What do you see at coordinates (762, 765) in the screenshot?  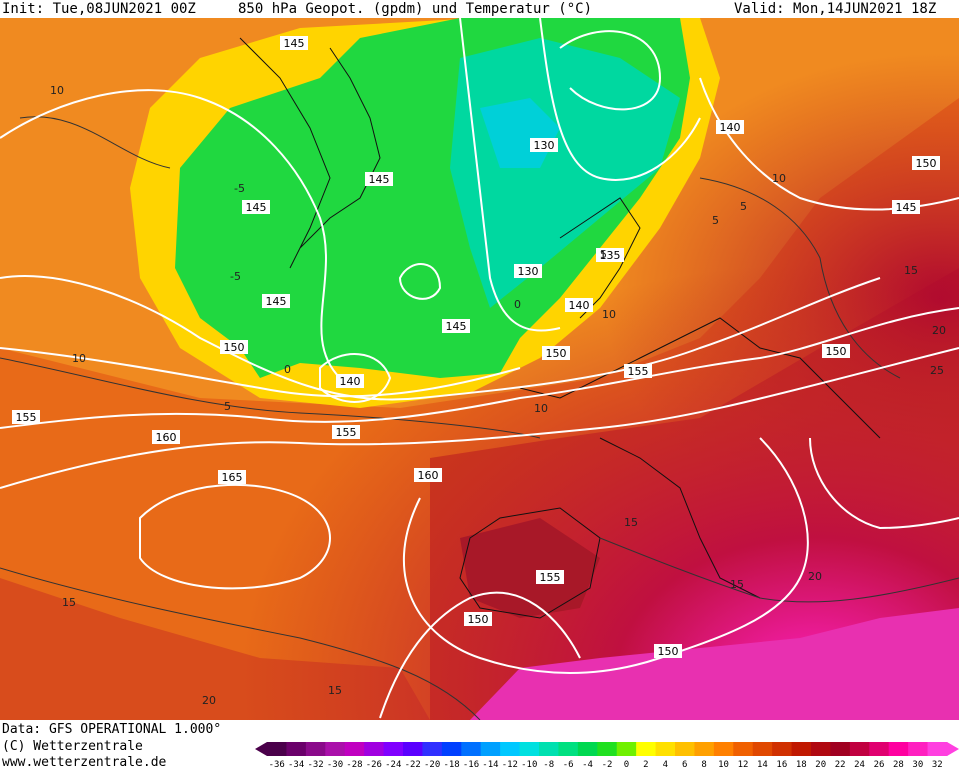 I see `scale-tick-label: 14` at bounding box center [762, 765].